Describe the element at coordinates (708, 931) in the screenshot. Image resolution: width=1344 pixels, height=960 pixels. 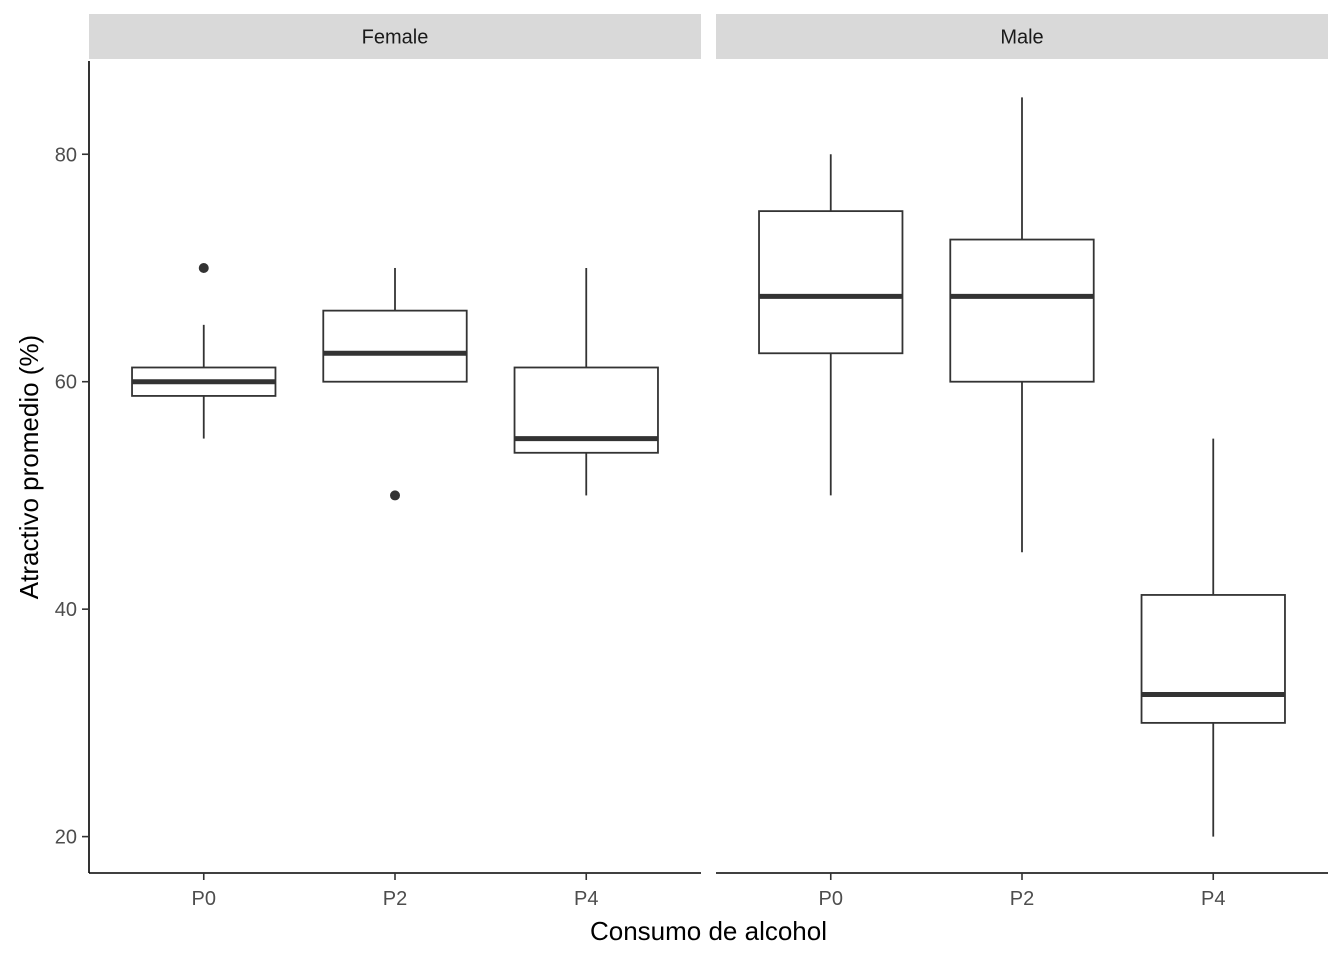
I see `x-axis-title: Consumo de alcohol` at that location.